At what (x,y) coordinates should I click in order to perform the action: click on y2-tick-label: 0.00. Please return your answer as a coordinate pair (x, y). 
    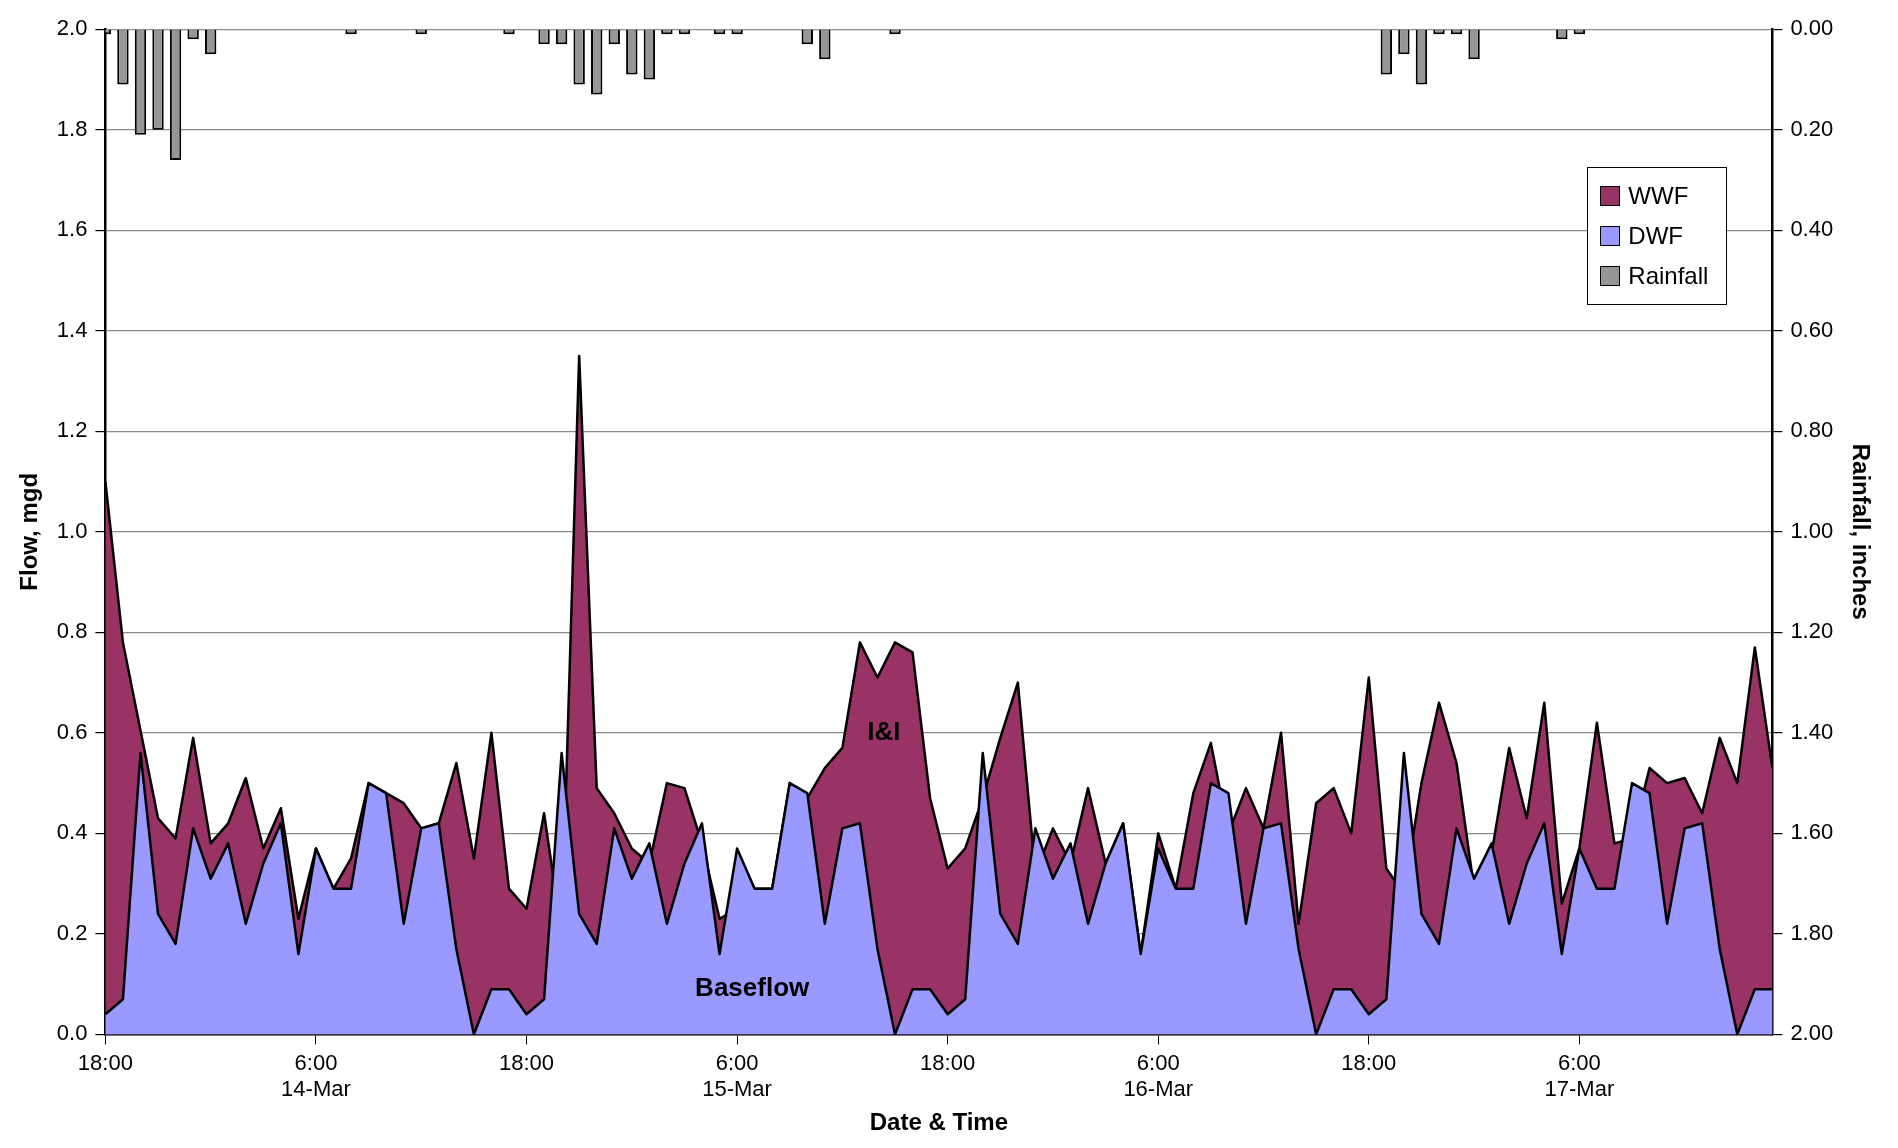
    Looking at the image, I should click on (1812, 28).